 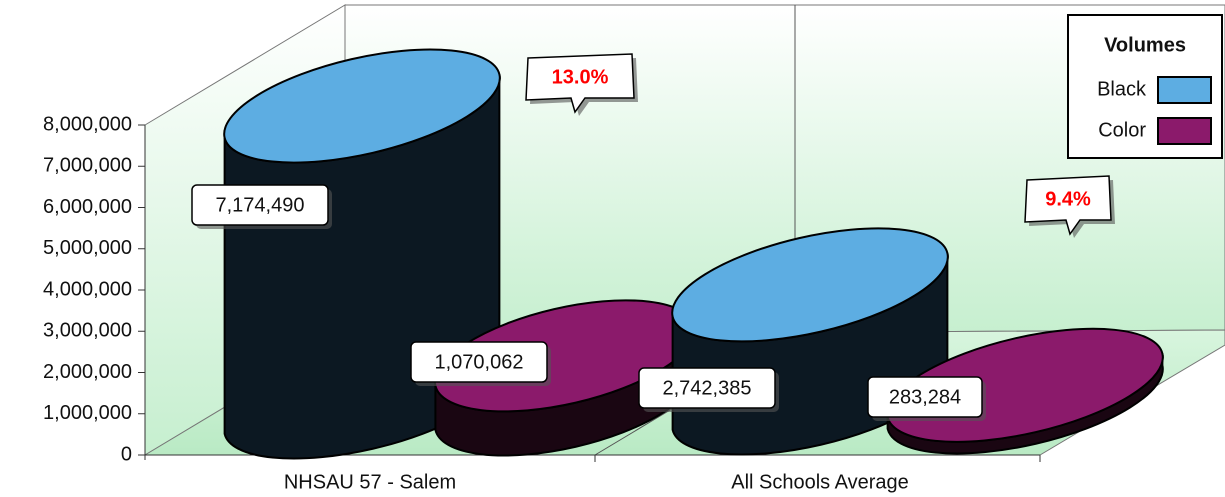 What do you see at coordinates (1122, 130) in the screenshot?
I see `legend-label: Color` at bounding box center [1122, 130].